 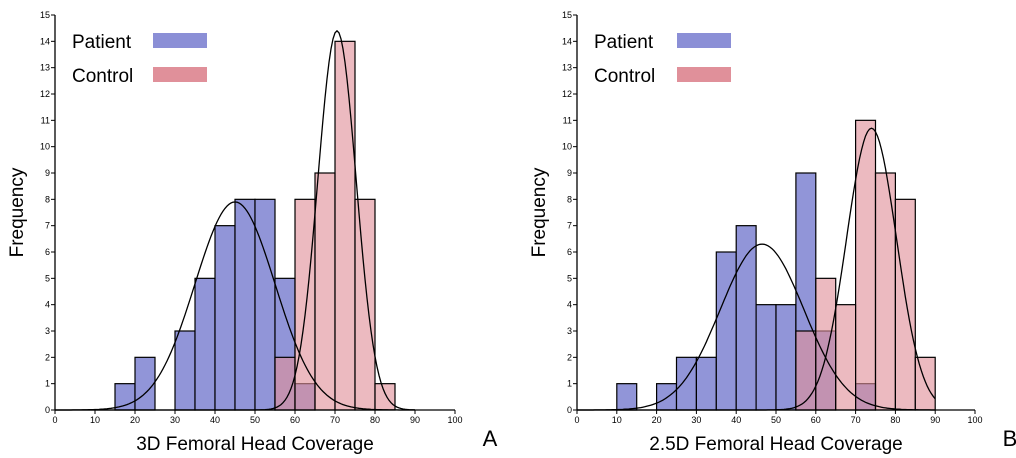 I want to click on normal-curve-patient, so click(x=756, y=327).